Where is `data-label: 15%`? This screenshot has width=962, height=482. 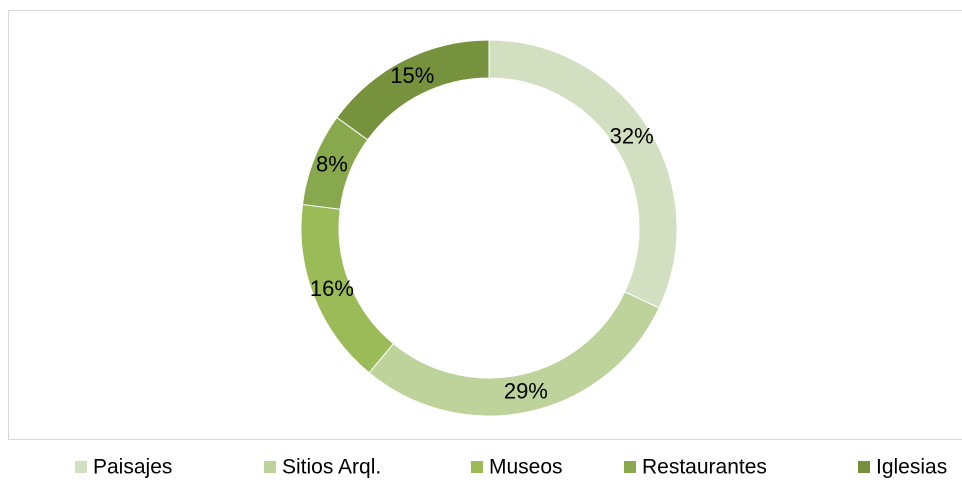 data-label: 15% is located at coordinates (412, 75).